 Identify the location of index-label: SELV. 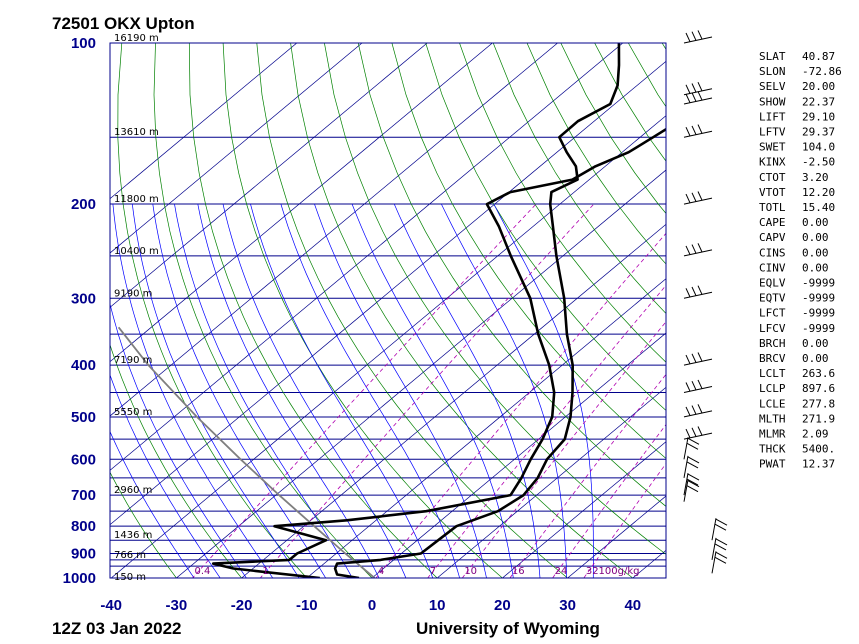
(772, 86).